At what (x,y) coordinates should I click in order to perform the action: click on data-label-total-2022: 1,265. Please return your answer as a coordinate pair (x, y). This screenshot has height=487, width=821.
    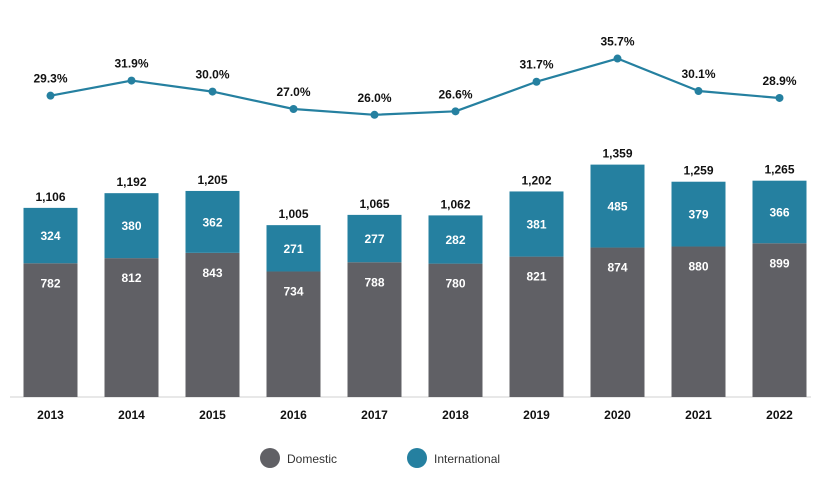
    Looking at the image, I should click on (779, 170).